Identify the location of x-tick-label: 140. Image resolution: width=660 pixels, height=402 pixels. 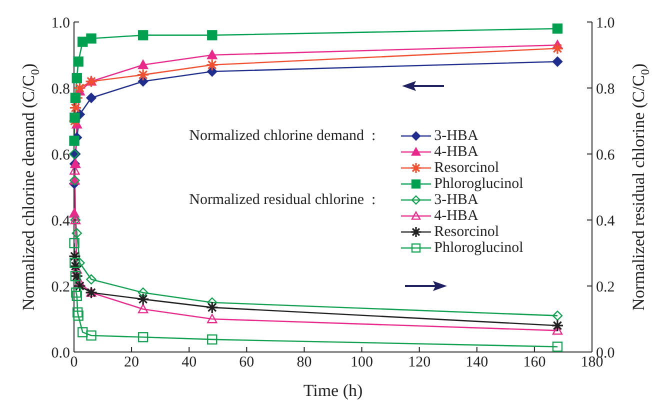
(477, 362).